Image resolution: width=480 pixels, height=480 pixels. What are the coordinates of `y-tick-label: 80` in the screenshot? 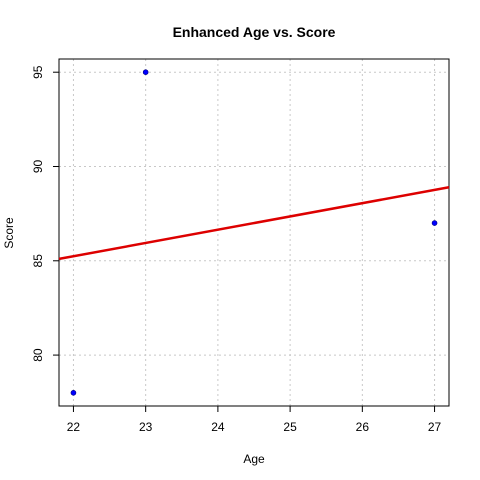 It's located at (38, 355).